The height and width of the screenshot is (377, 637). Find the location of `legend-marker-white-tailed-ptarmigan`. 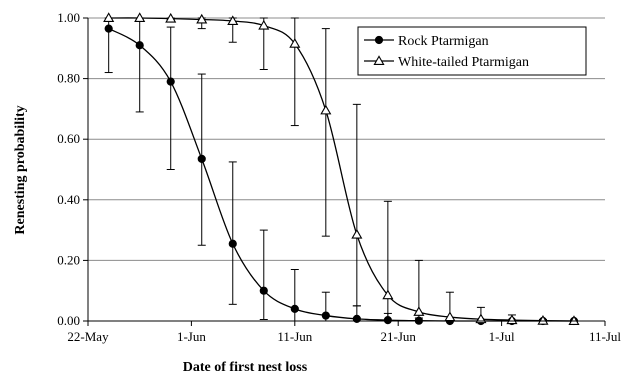

legend-marker-white-tailed-ptarmigan is located at coordinates (379, 60).